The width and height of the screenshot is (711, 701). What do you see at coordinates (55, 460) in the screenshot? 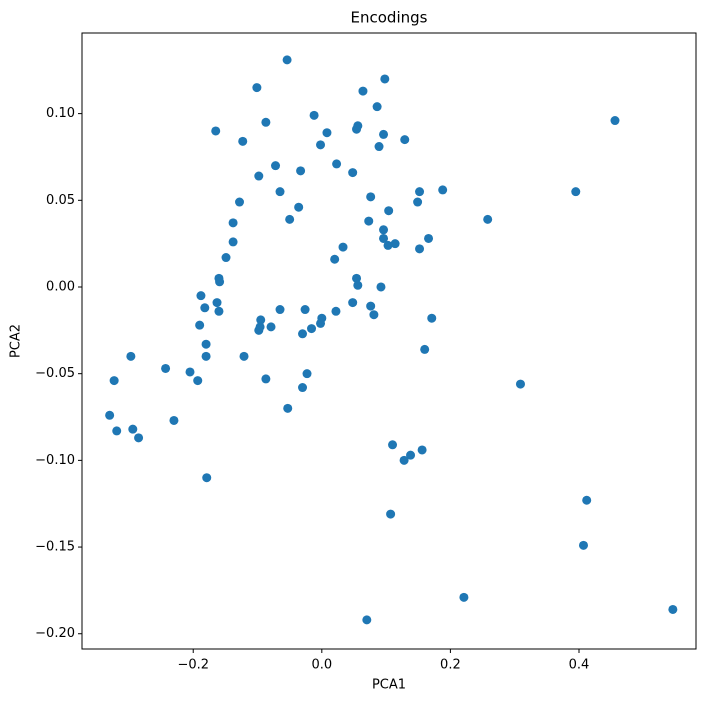
I see `y-tick-label: −0.10` at bounding box center [55, 460].